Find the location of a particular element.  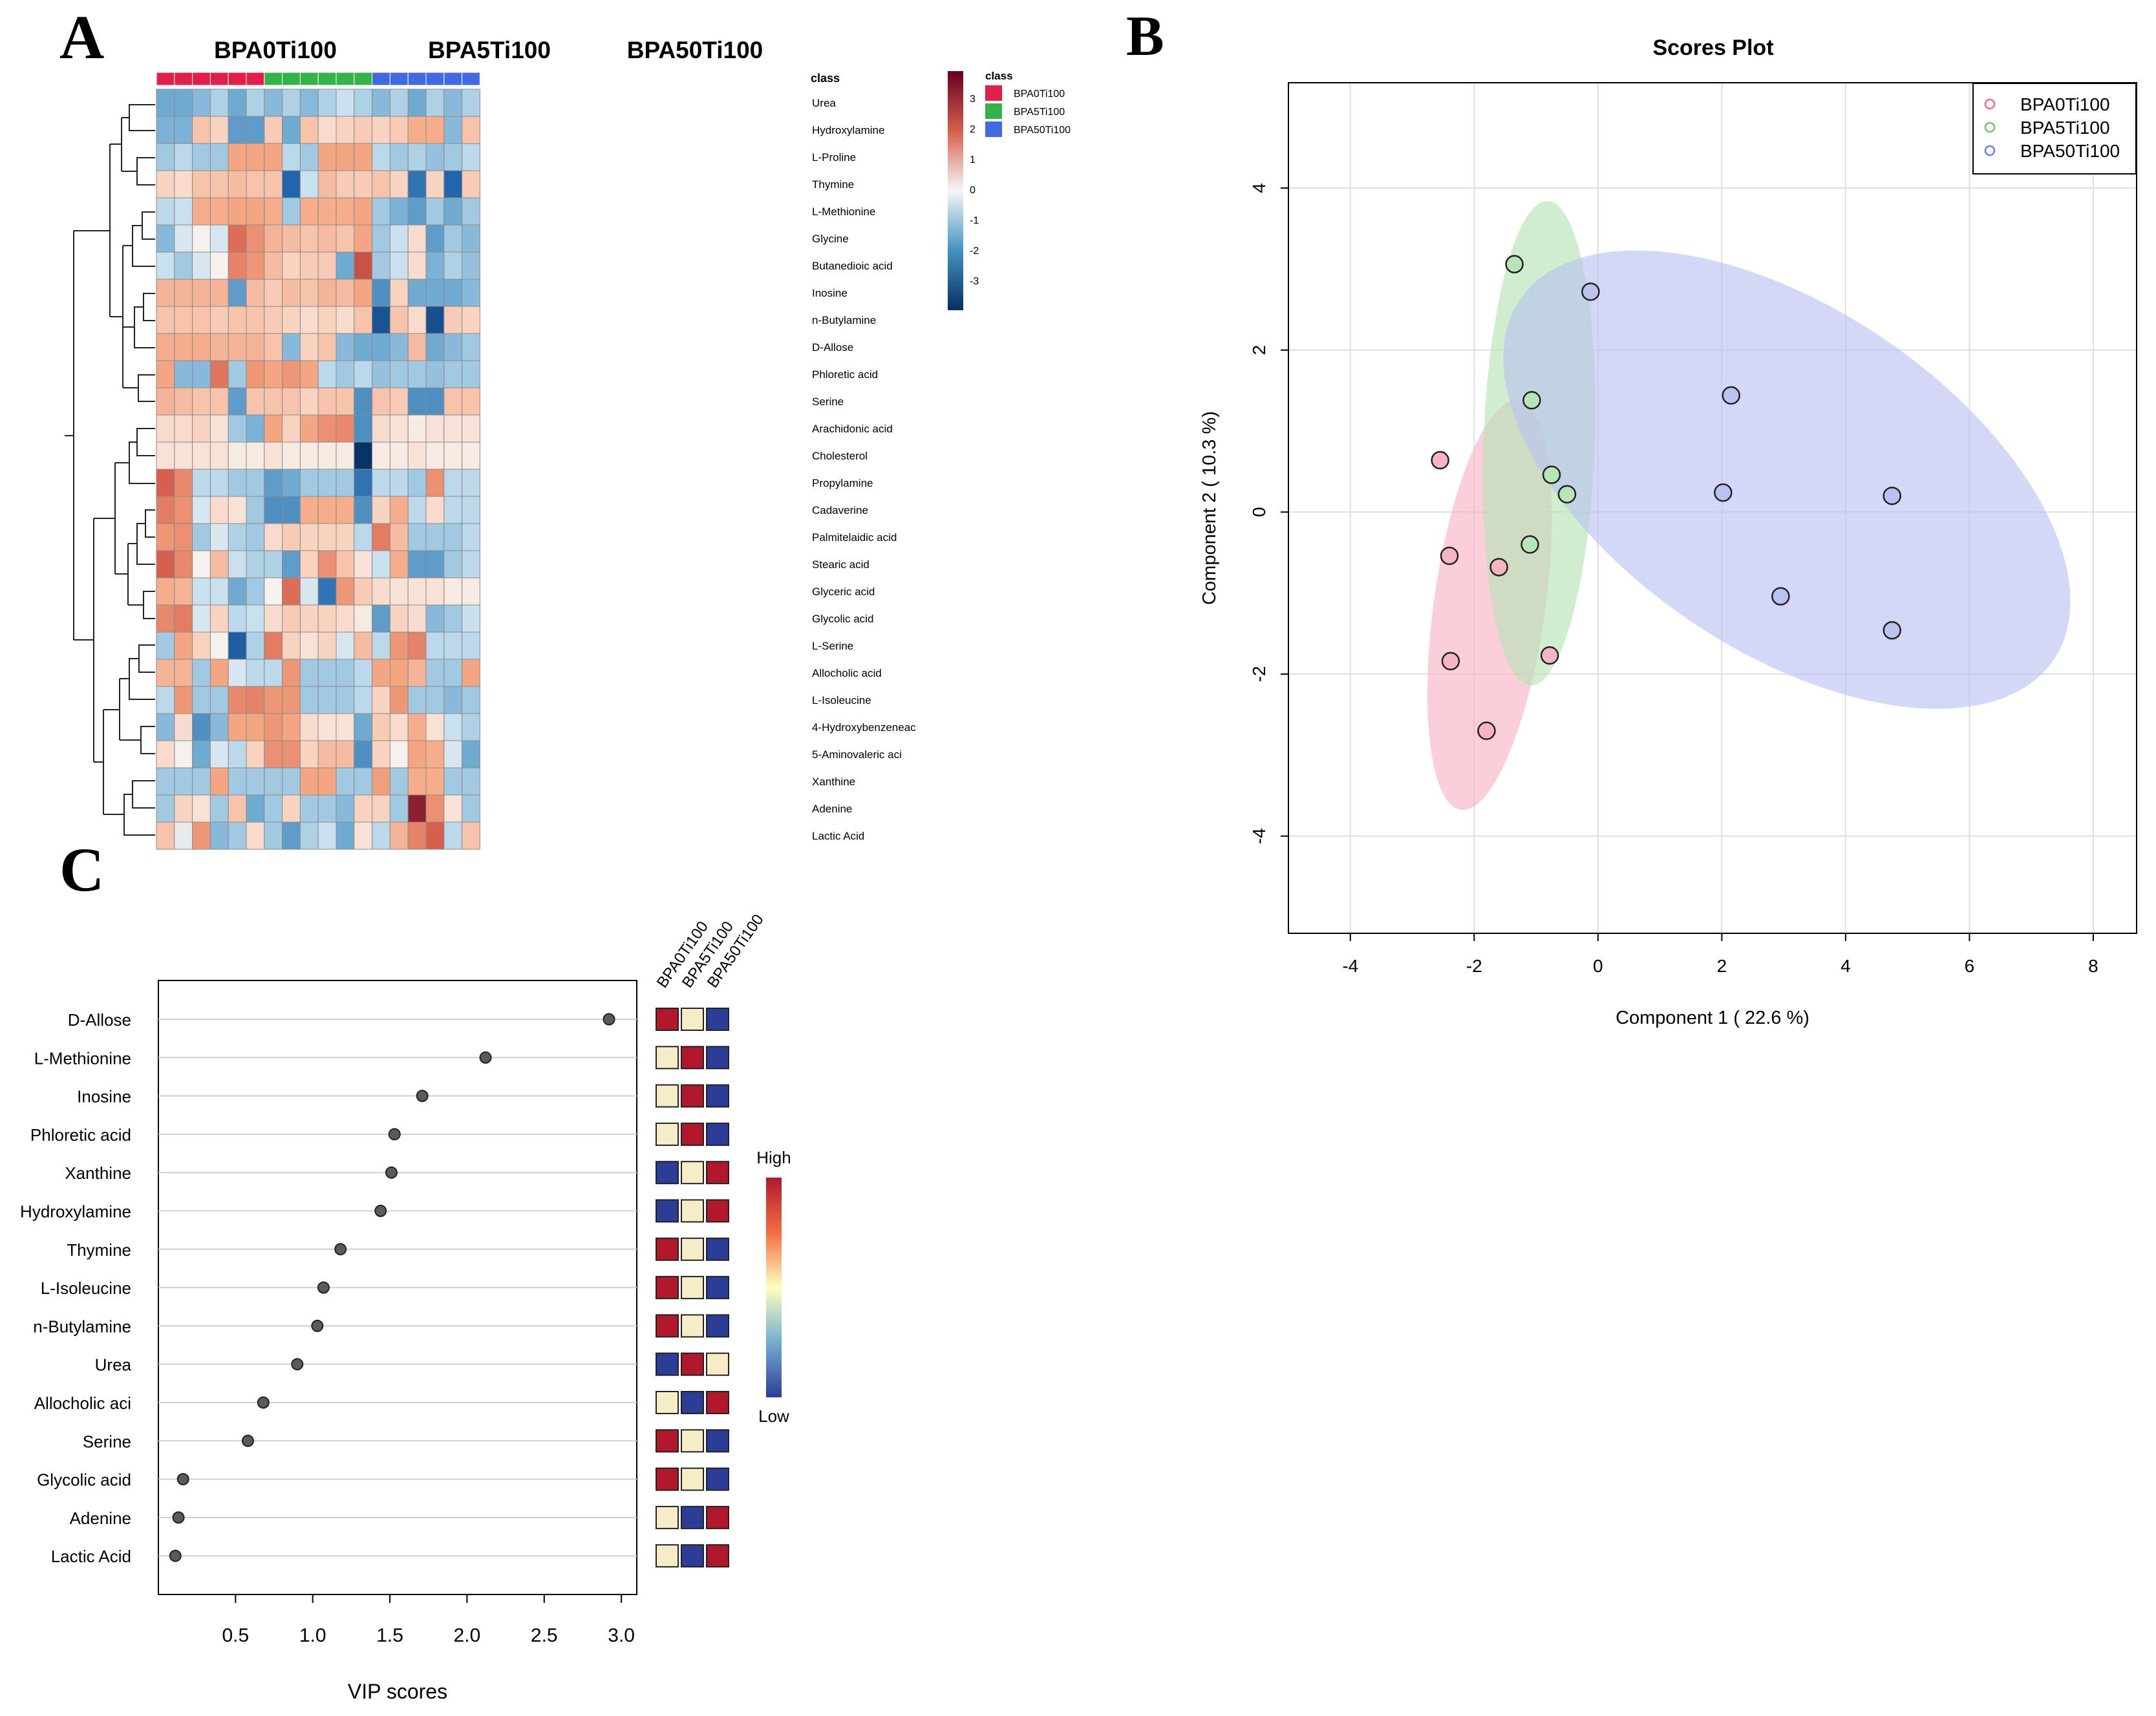

vip-category-label: Urea is located at coordinates (113, 1365).